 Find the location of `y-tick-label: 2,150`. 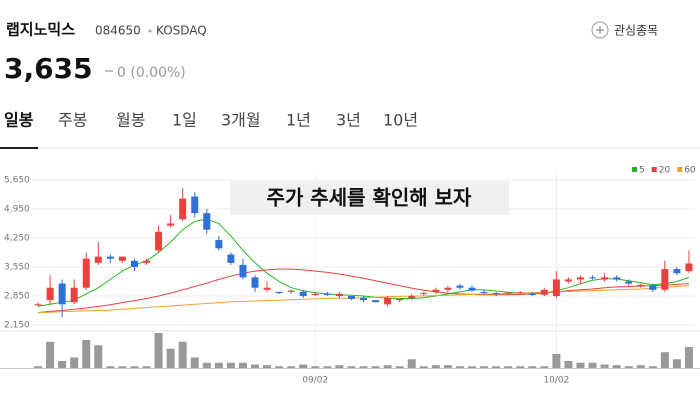

y-tick-label: 2,150 is located at coordinates (17, 326).